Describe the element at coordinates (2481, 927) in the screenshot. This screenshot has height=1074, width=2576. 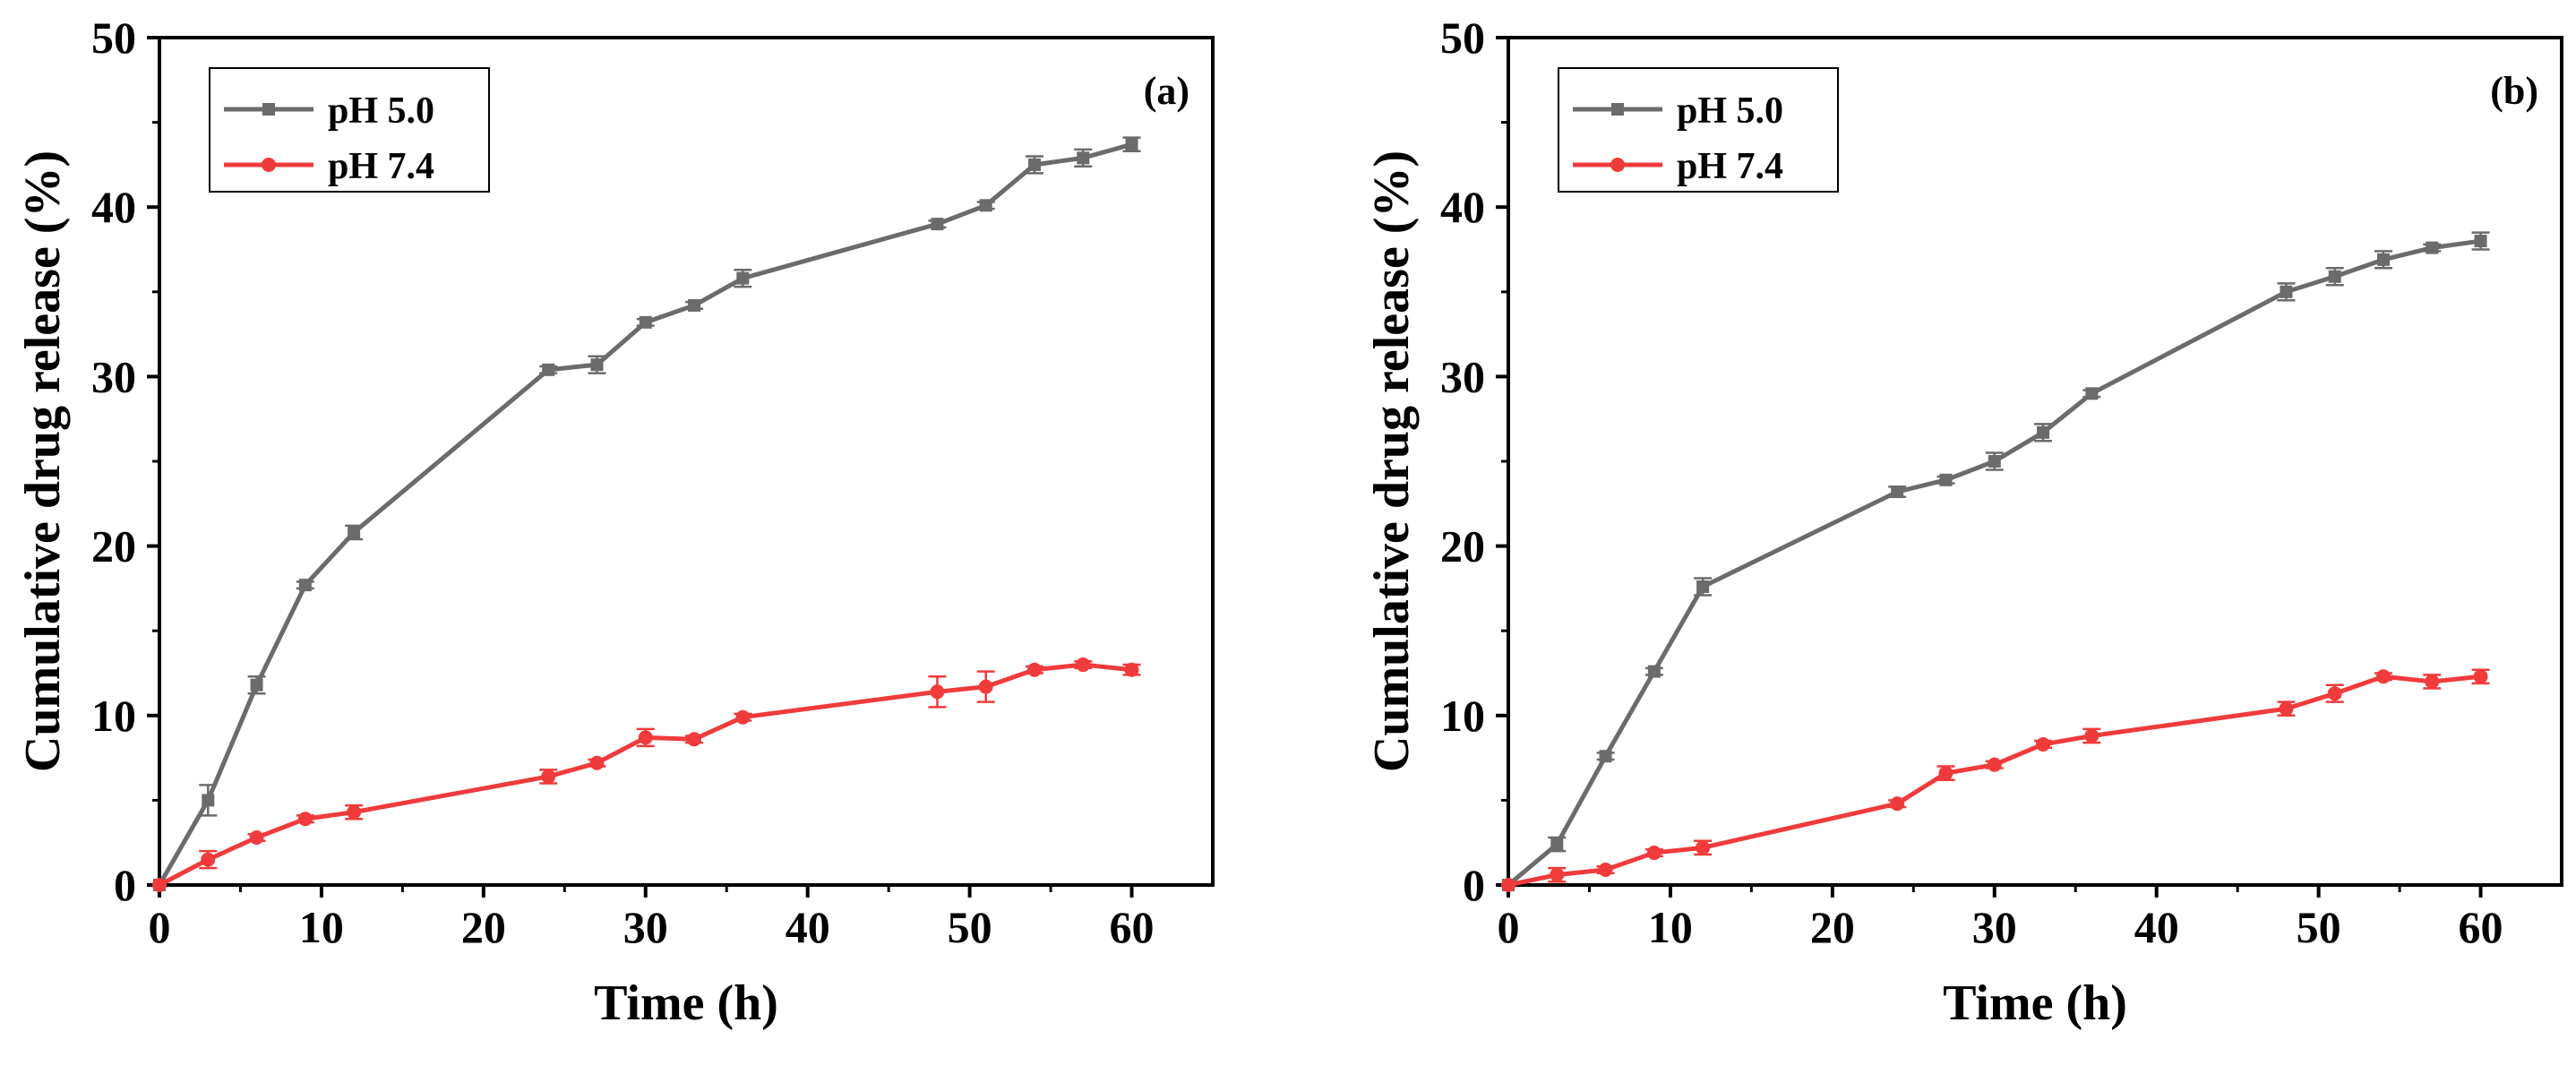
I see `x-tick-label: 60` at that location.